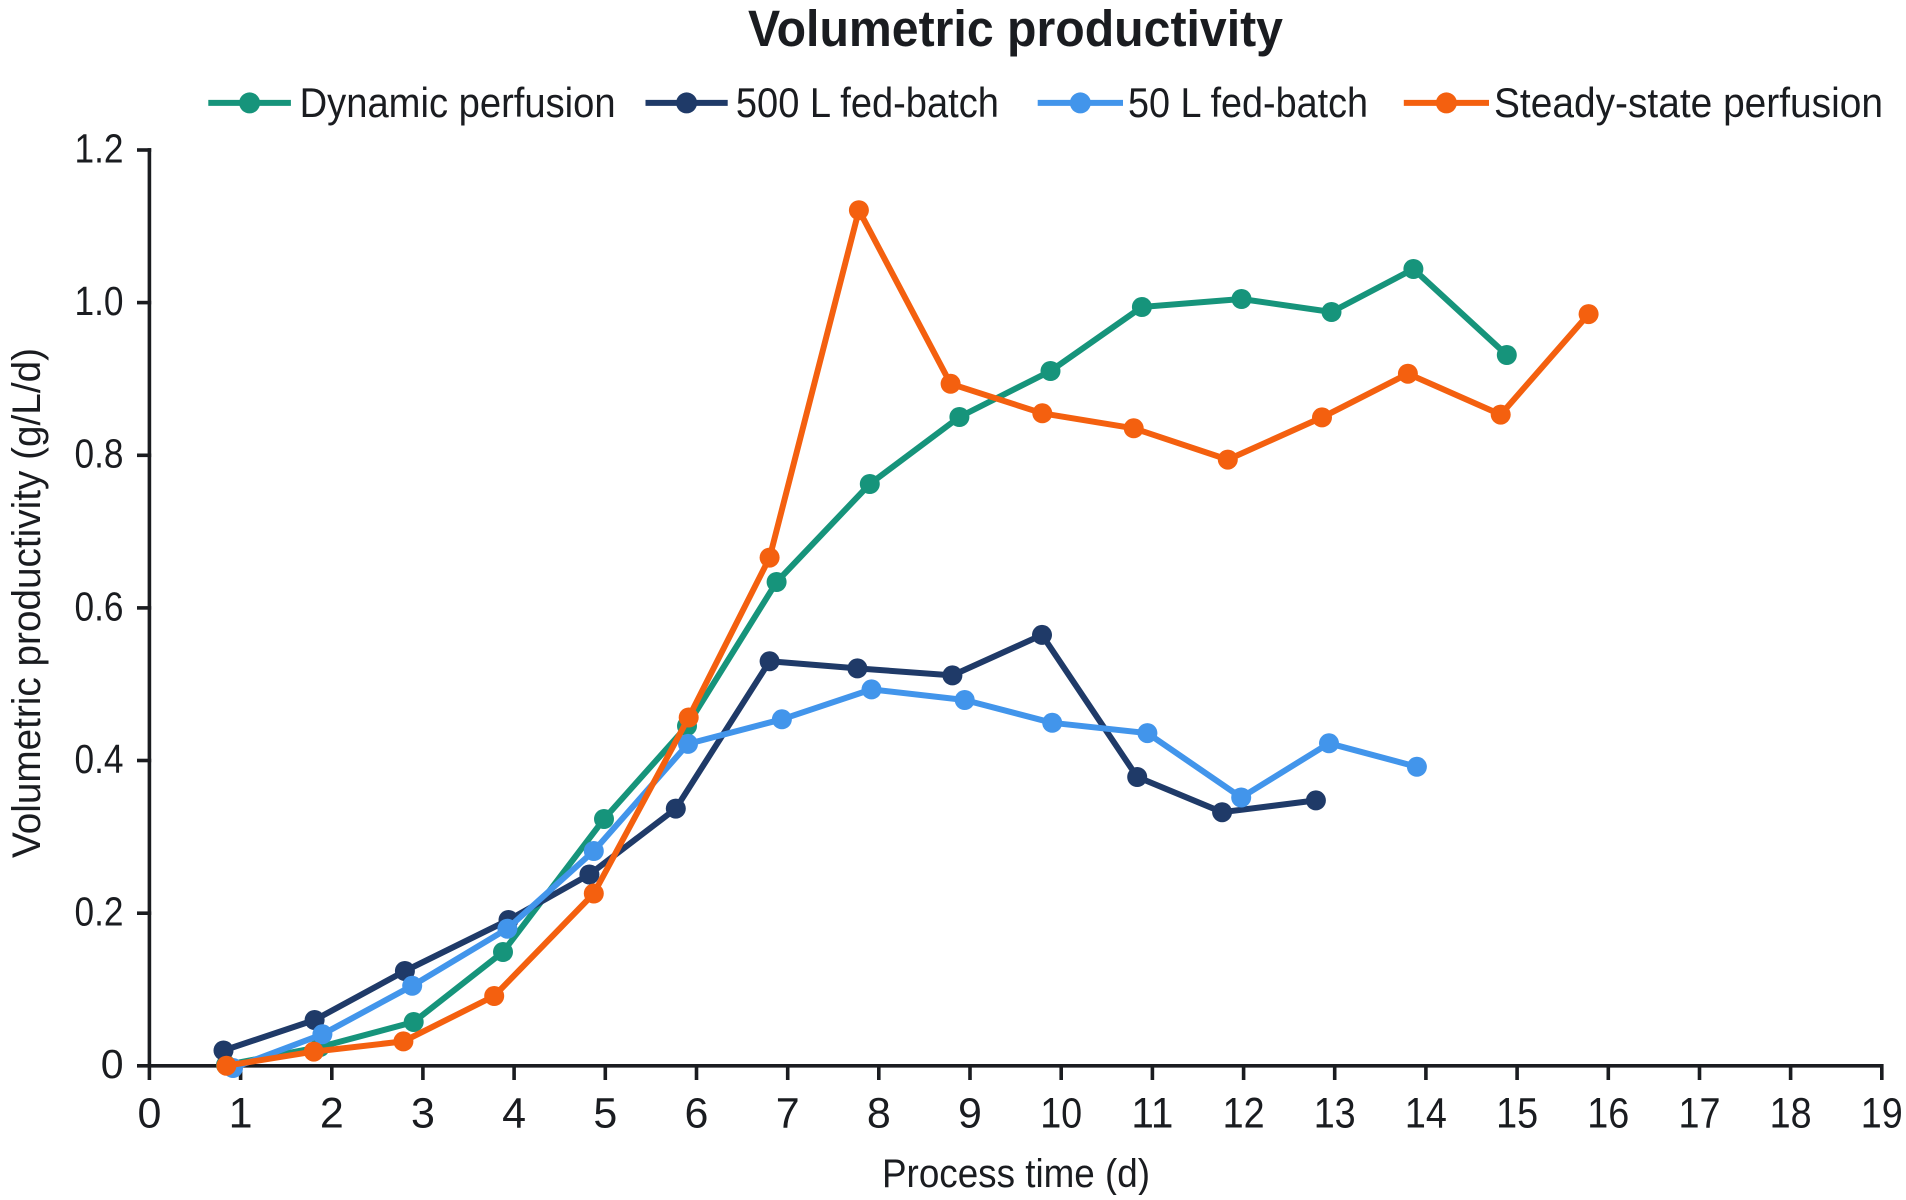  What do you see at coordinates (1882, 1114) in the screenshot?
I see `svg-text: 19` at bounding box center [1882, 1114].